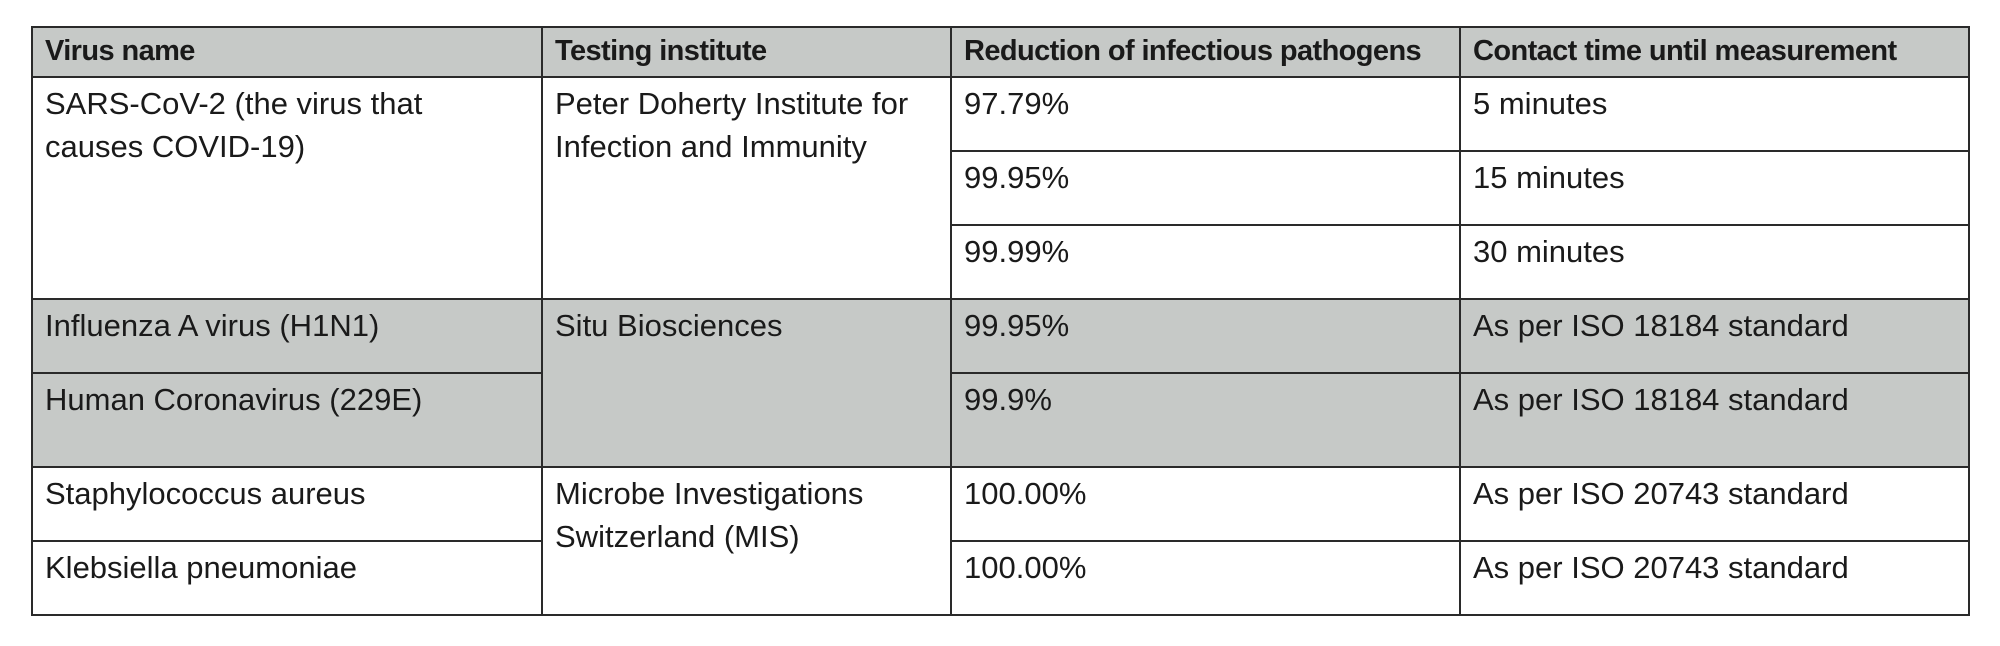 The width and height of the screenshot is (2000, 646). I want to click on header-contact-time: Contact time until measurement, so click(1714, 52).